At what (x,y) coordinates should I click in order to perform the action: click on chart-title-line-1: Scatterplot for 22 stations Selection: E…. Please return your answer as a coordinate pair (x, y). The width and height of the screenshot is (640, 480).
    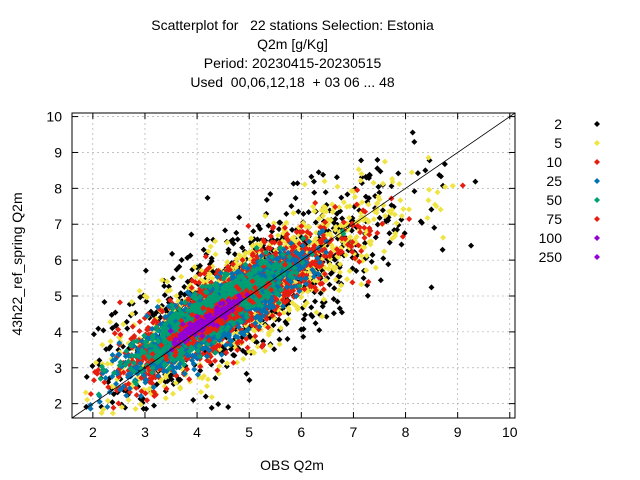
    Looking at the image, I should click on (292, 25).